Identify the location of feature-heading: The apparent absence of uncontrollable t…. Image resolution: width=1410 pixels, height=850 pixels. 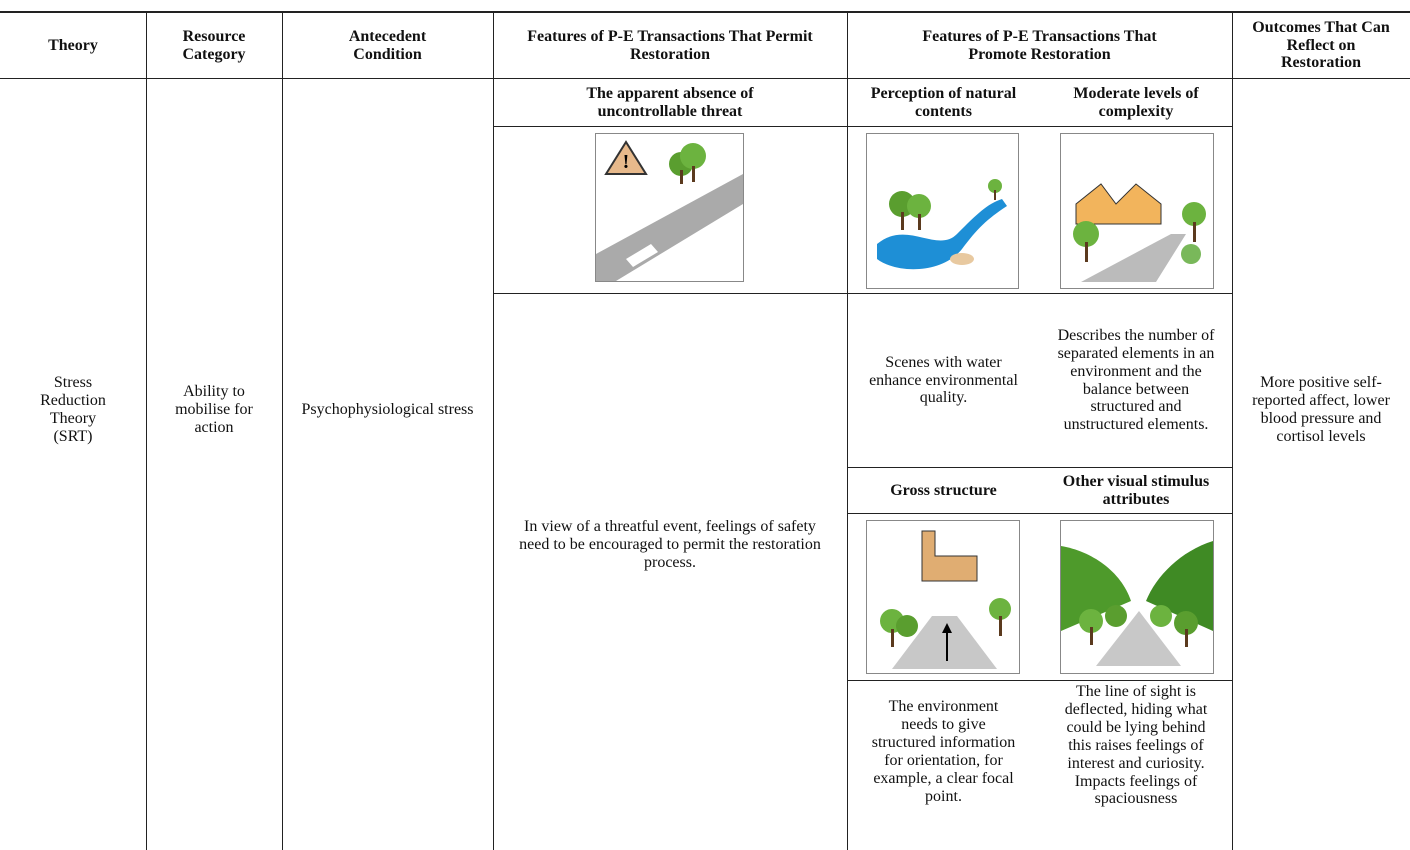
(670, 102).